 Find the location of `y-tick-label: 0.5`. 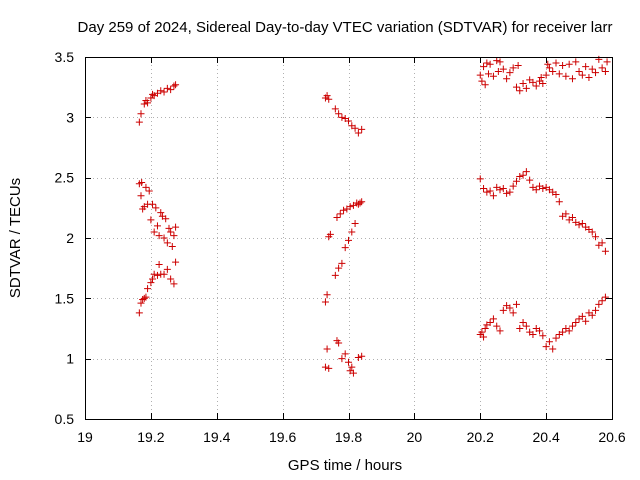

y-tick-label: 0.5 is located at coordinates (65, 419).